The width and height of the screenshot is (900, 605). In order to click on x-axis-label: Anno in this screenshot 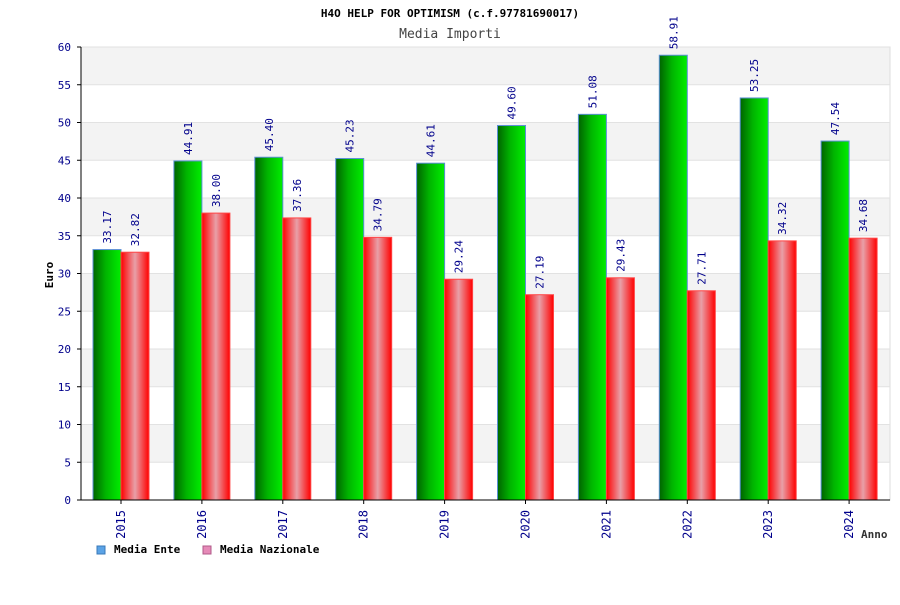, I will do `click(874, 534)`.